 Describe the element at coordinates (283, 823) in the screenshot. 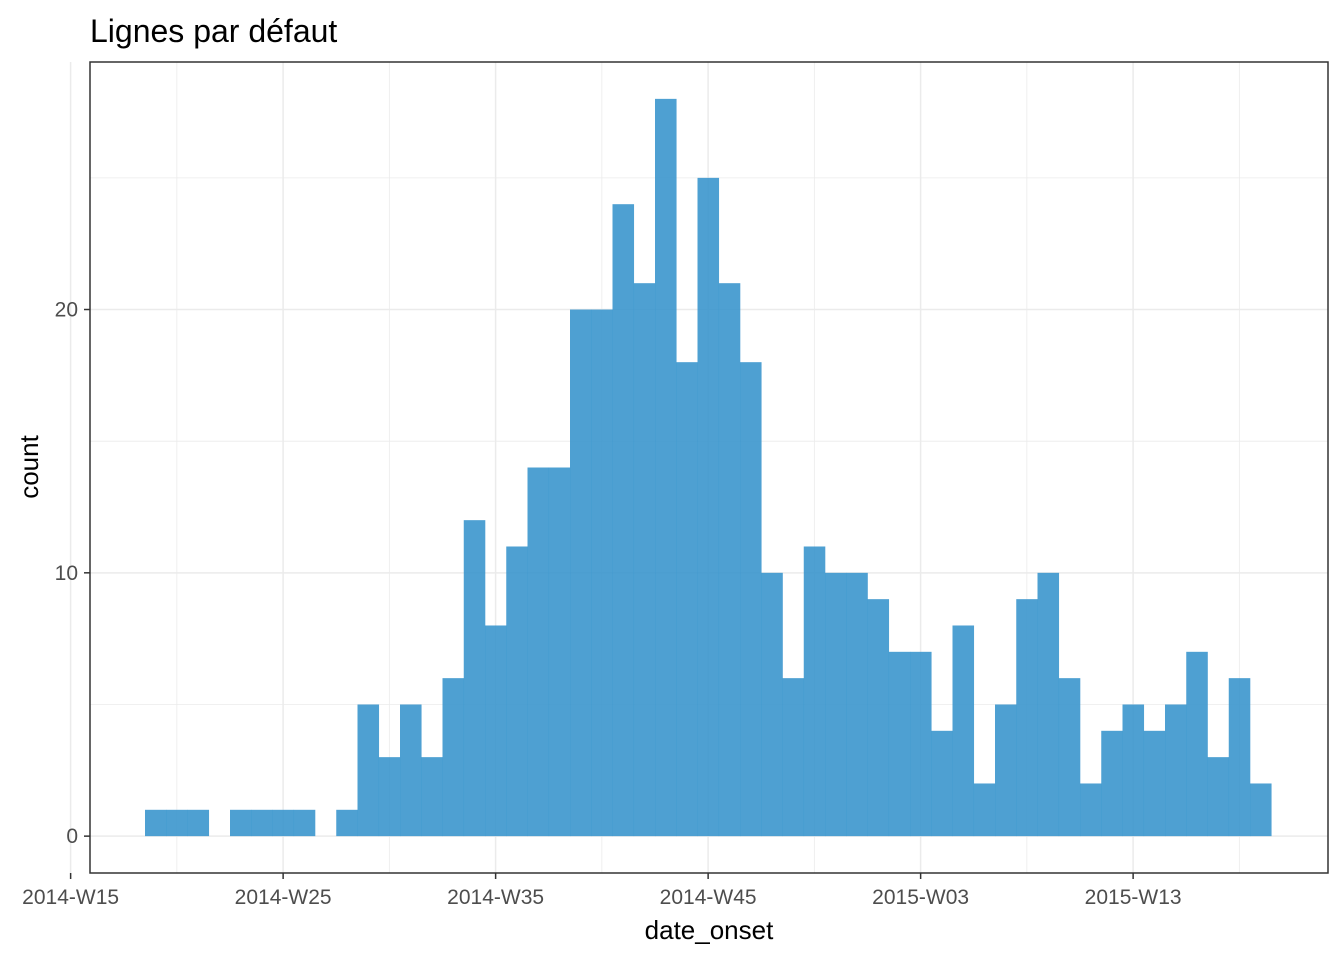

I see `bar-2014-W24` at that location.